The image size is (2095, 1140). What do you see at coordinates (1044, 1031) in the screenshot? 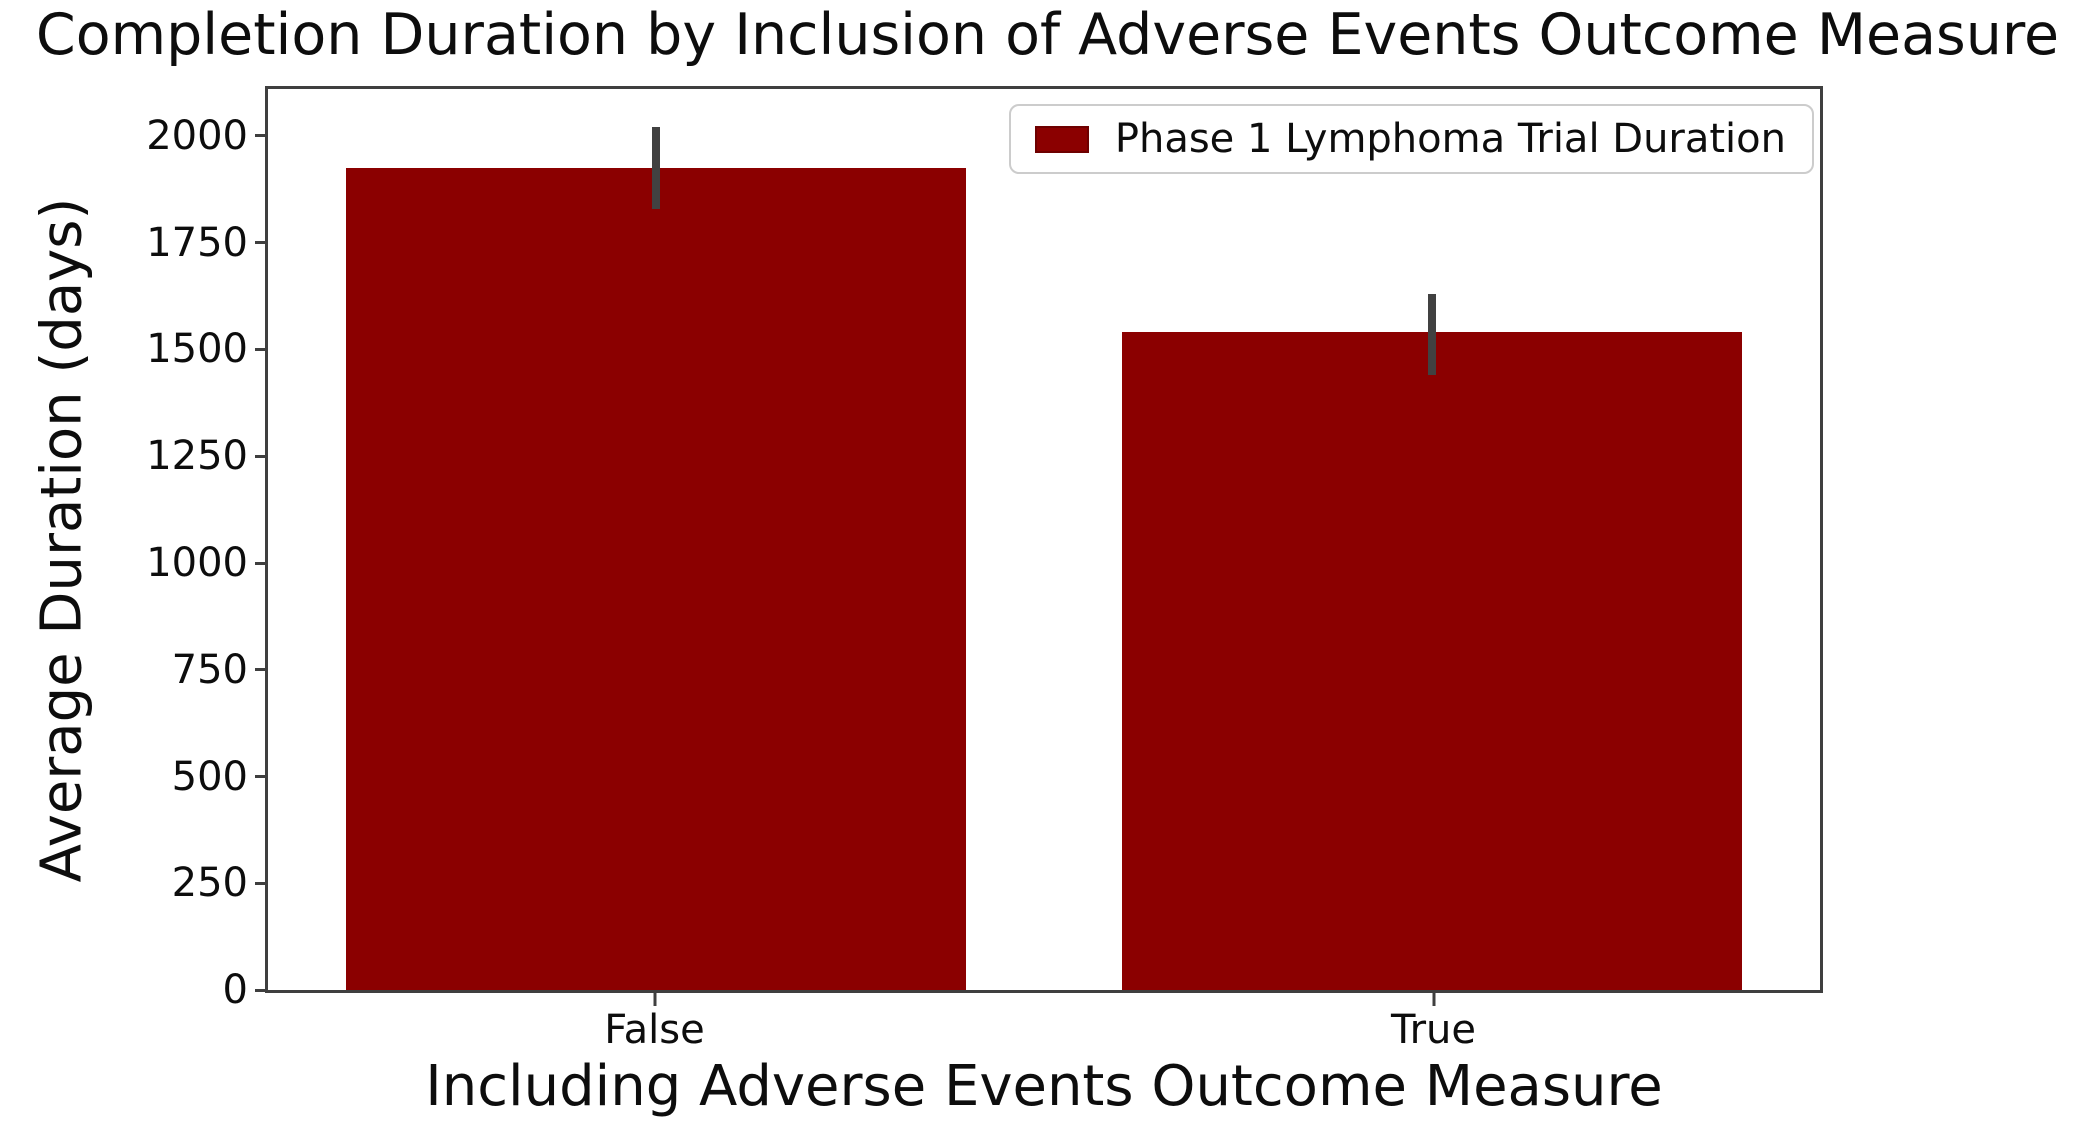
I see `x-axis: False True` at bounding box center [1044, 1031].